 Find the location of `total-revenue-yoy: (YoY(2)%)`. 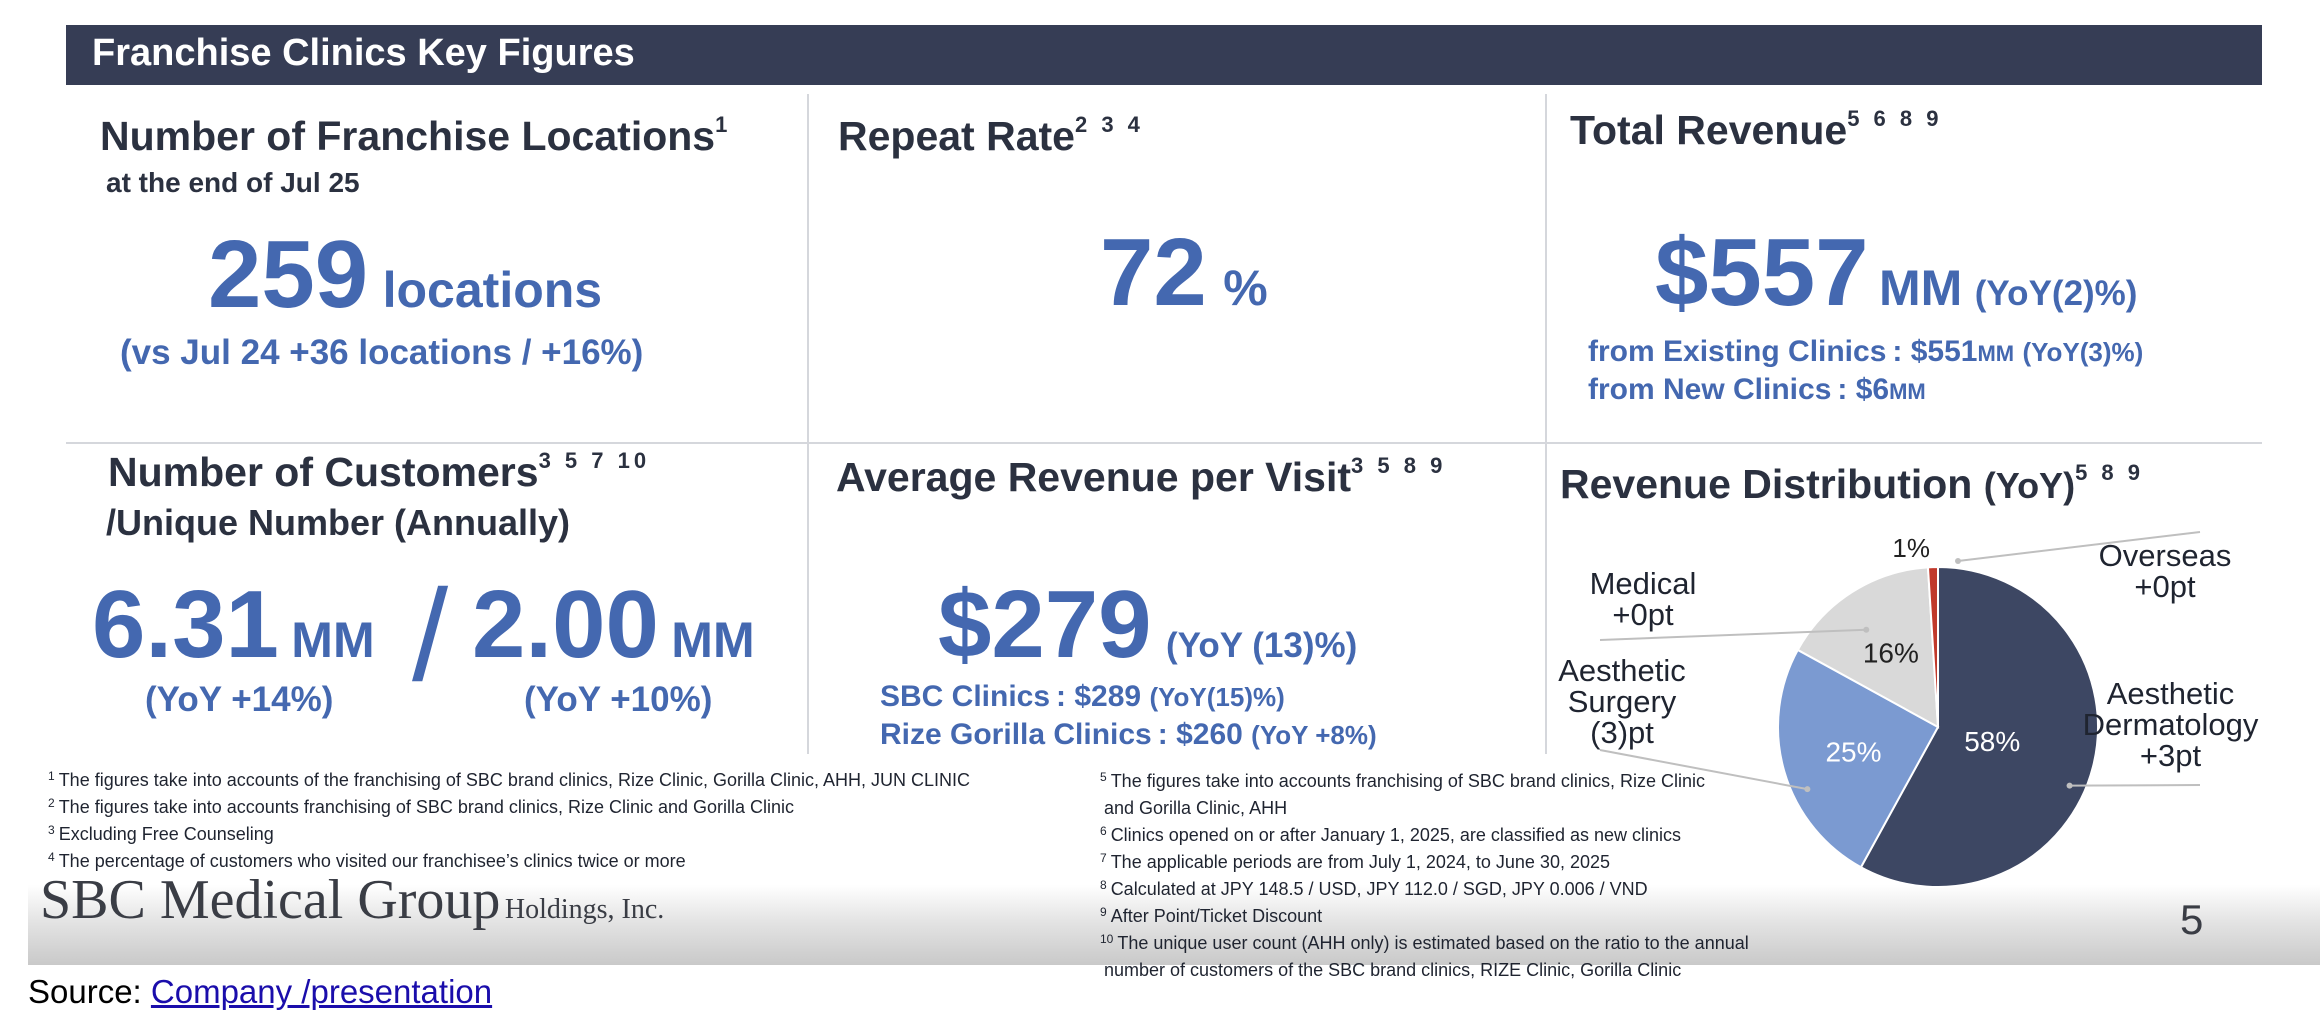

total-revenue-yoy: (YoY(2)%) is located at coordinates (2056, 293).